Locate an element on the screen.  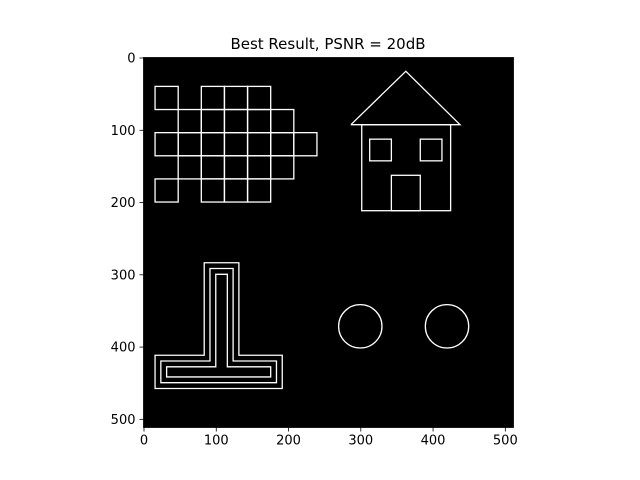
y-tick-label: 500 is located at coordinates (123, 420).